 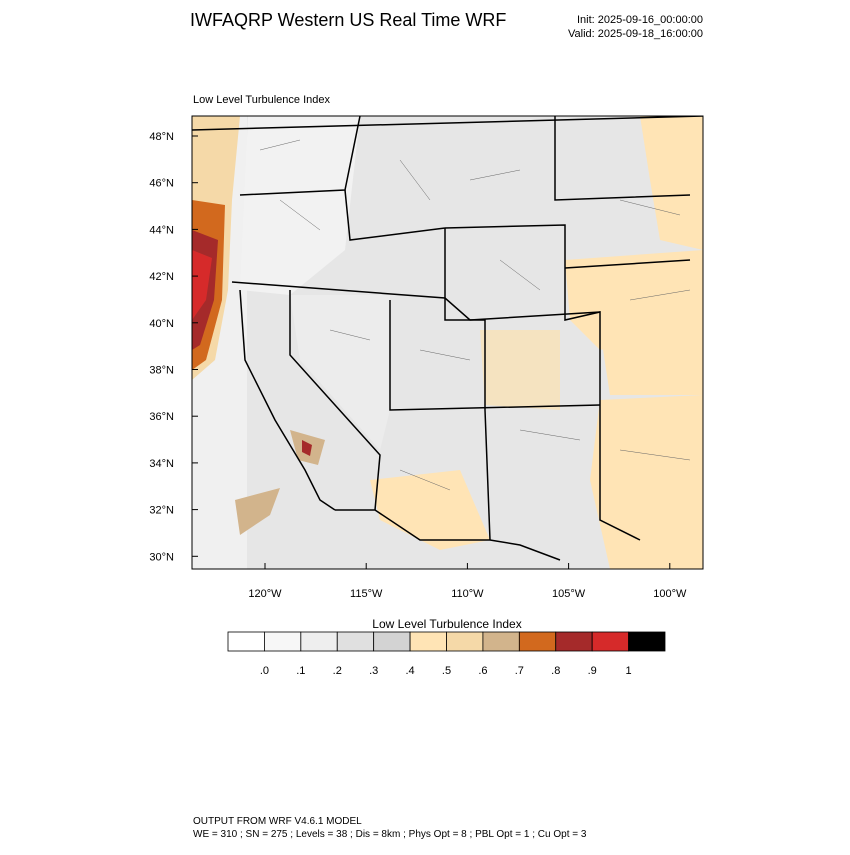 What do you see at coordinates (670, 594) in the screenshot?
I see `lon-label: 100°W` at bounding box center [670, 594].